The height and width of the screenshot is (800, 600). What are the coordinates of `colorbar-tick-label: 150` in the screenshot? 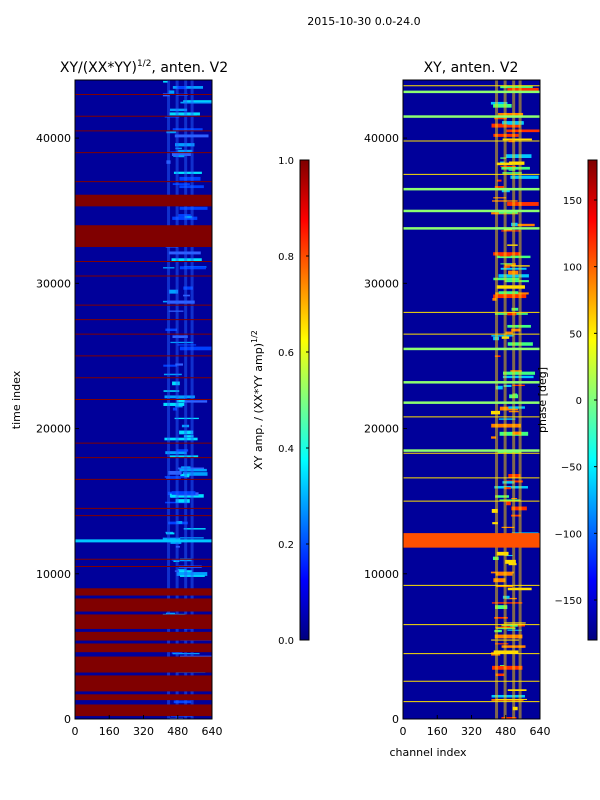 It's located at (572, 201).